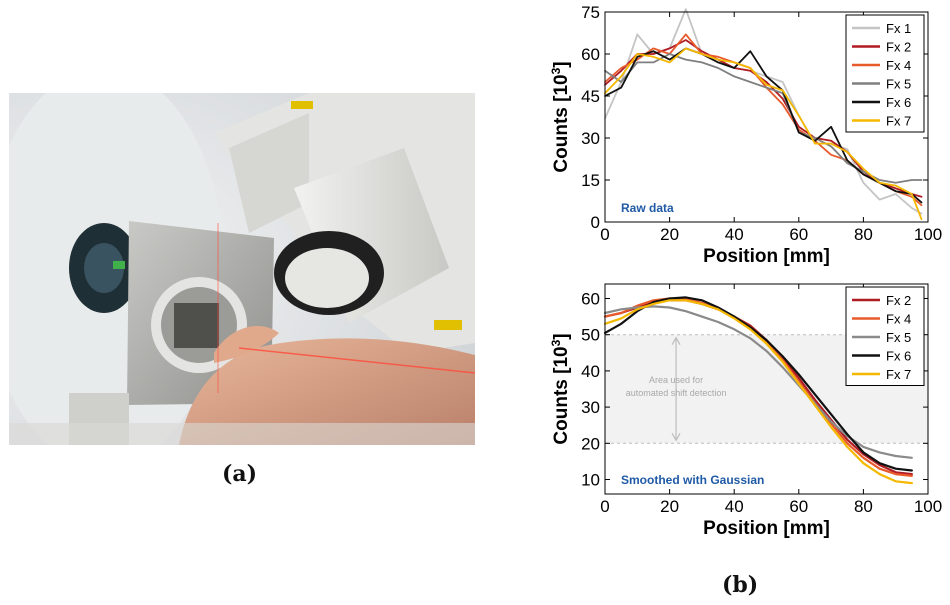 Image resolution: width=950 pixels, height=605 pixels. What do you see at coordinates (590, 298) in the screenshot?
I see `chart2-ytick-label: 60` at bounding box center [590, 298].